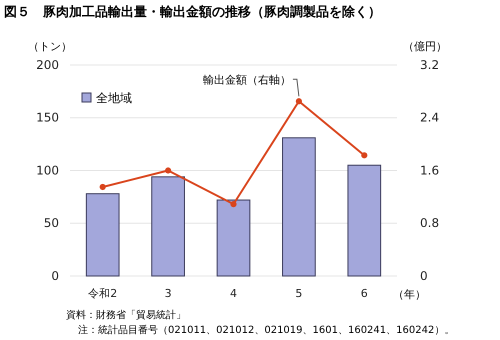 This screenshot has width=500, height=340. I want to click on y2-tick-label: 2.4, so click(430, 117).